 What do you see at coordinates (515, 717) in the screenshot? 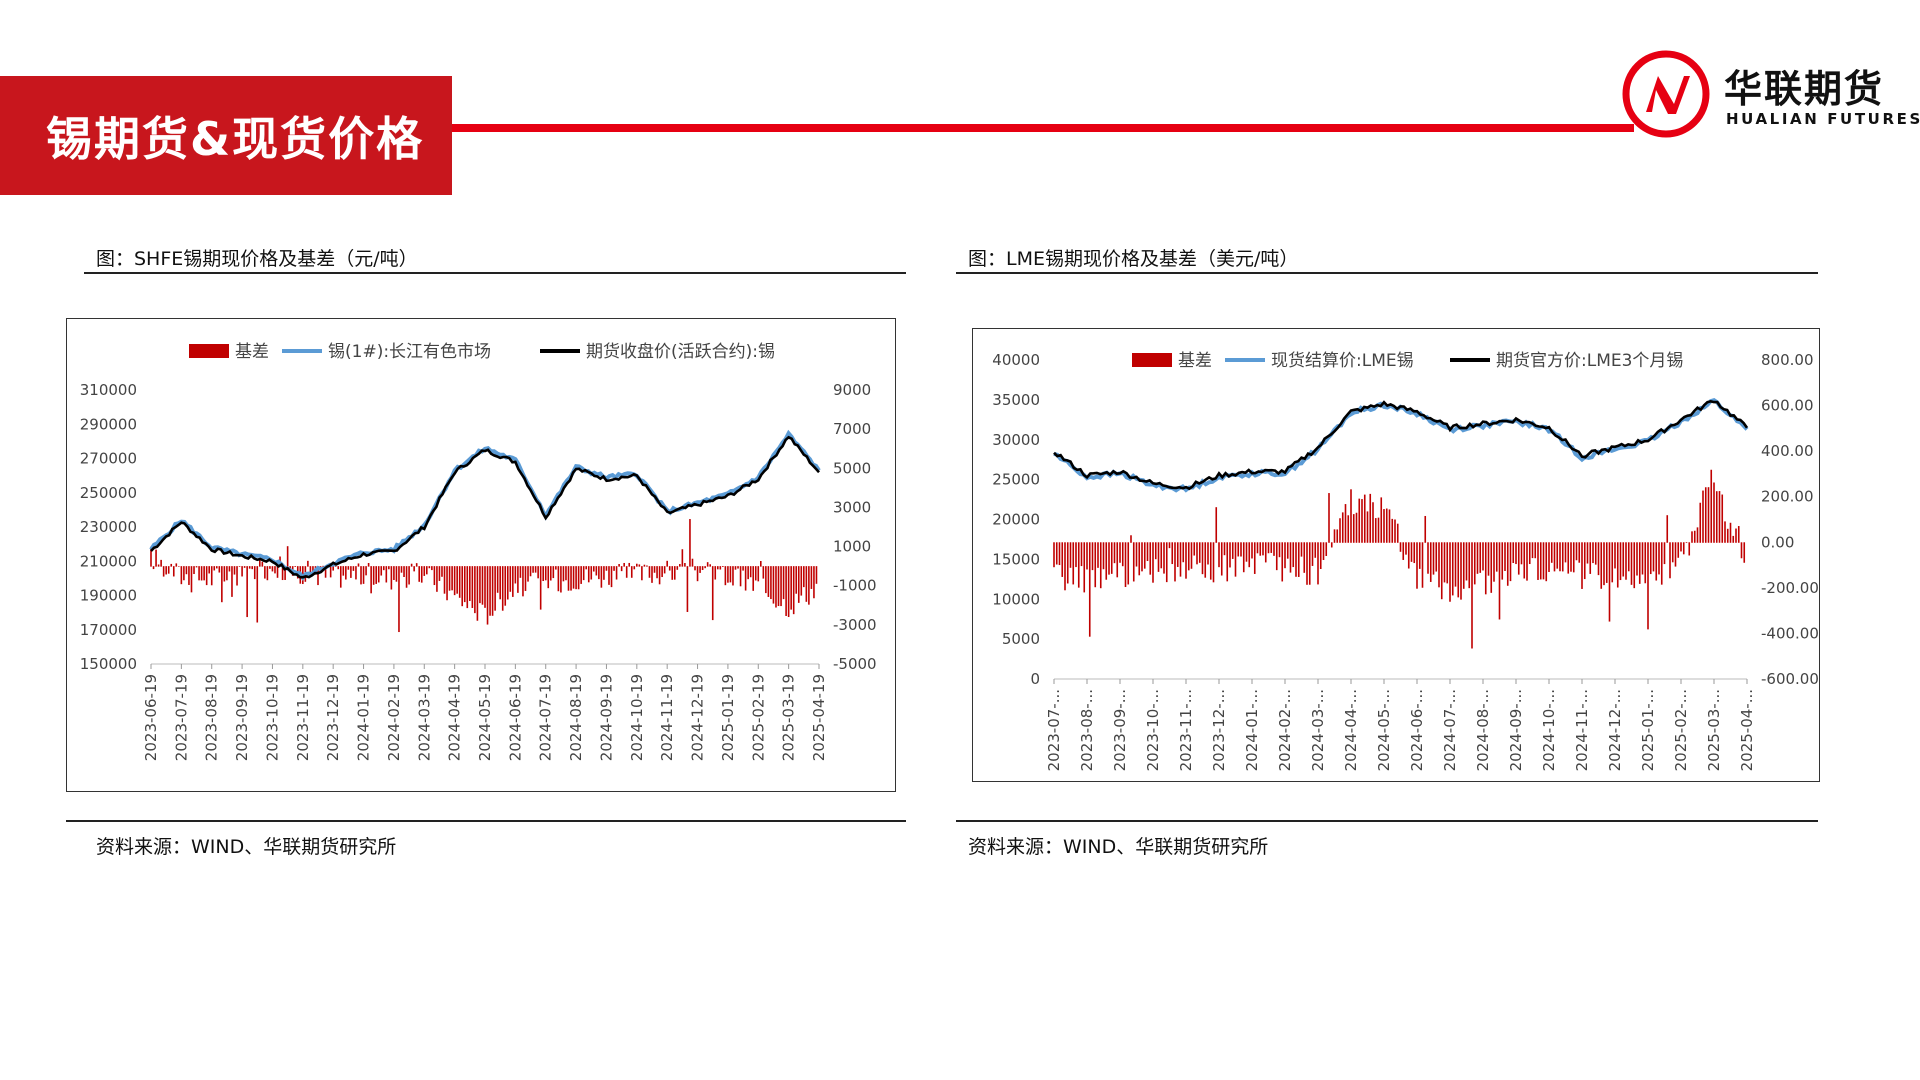
I see `x-tick-label: 2024-06-19` at bounding box center [515, 717].